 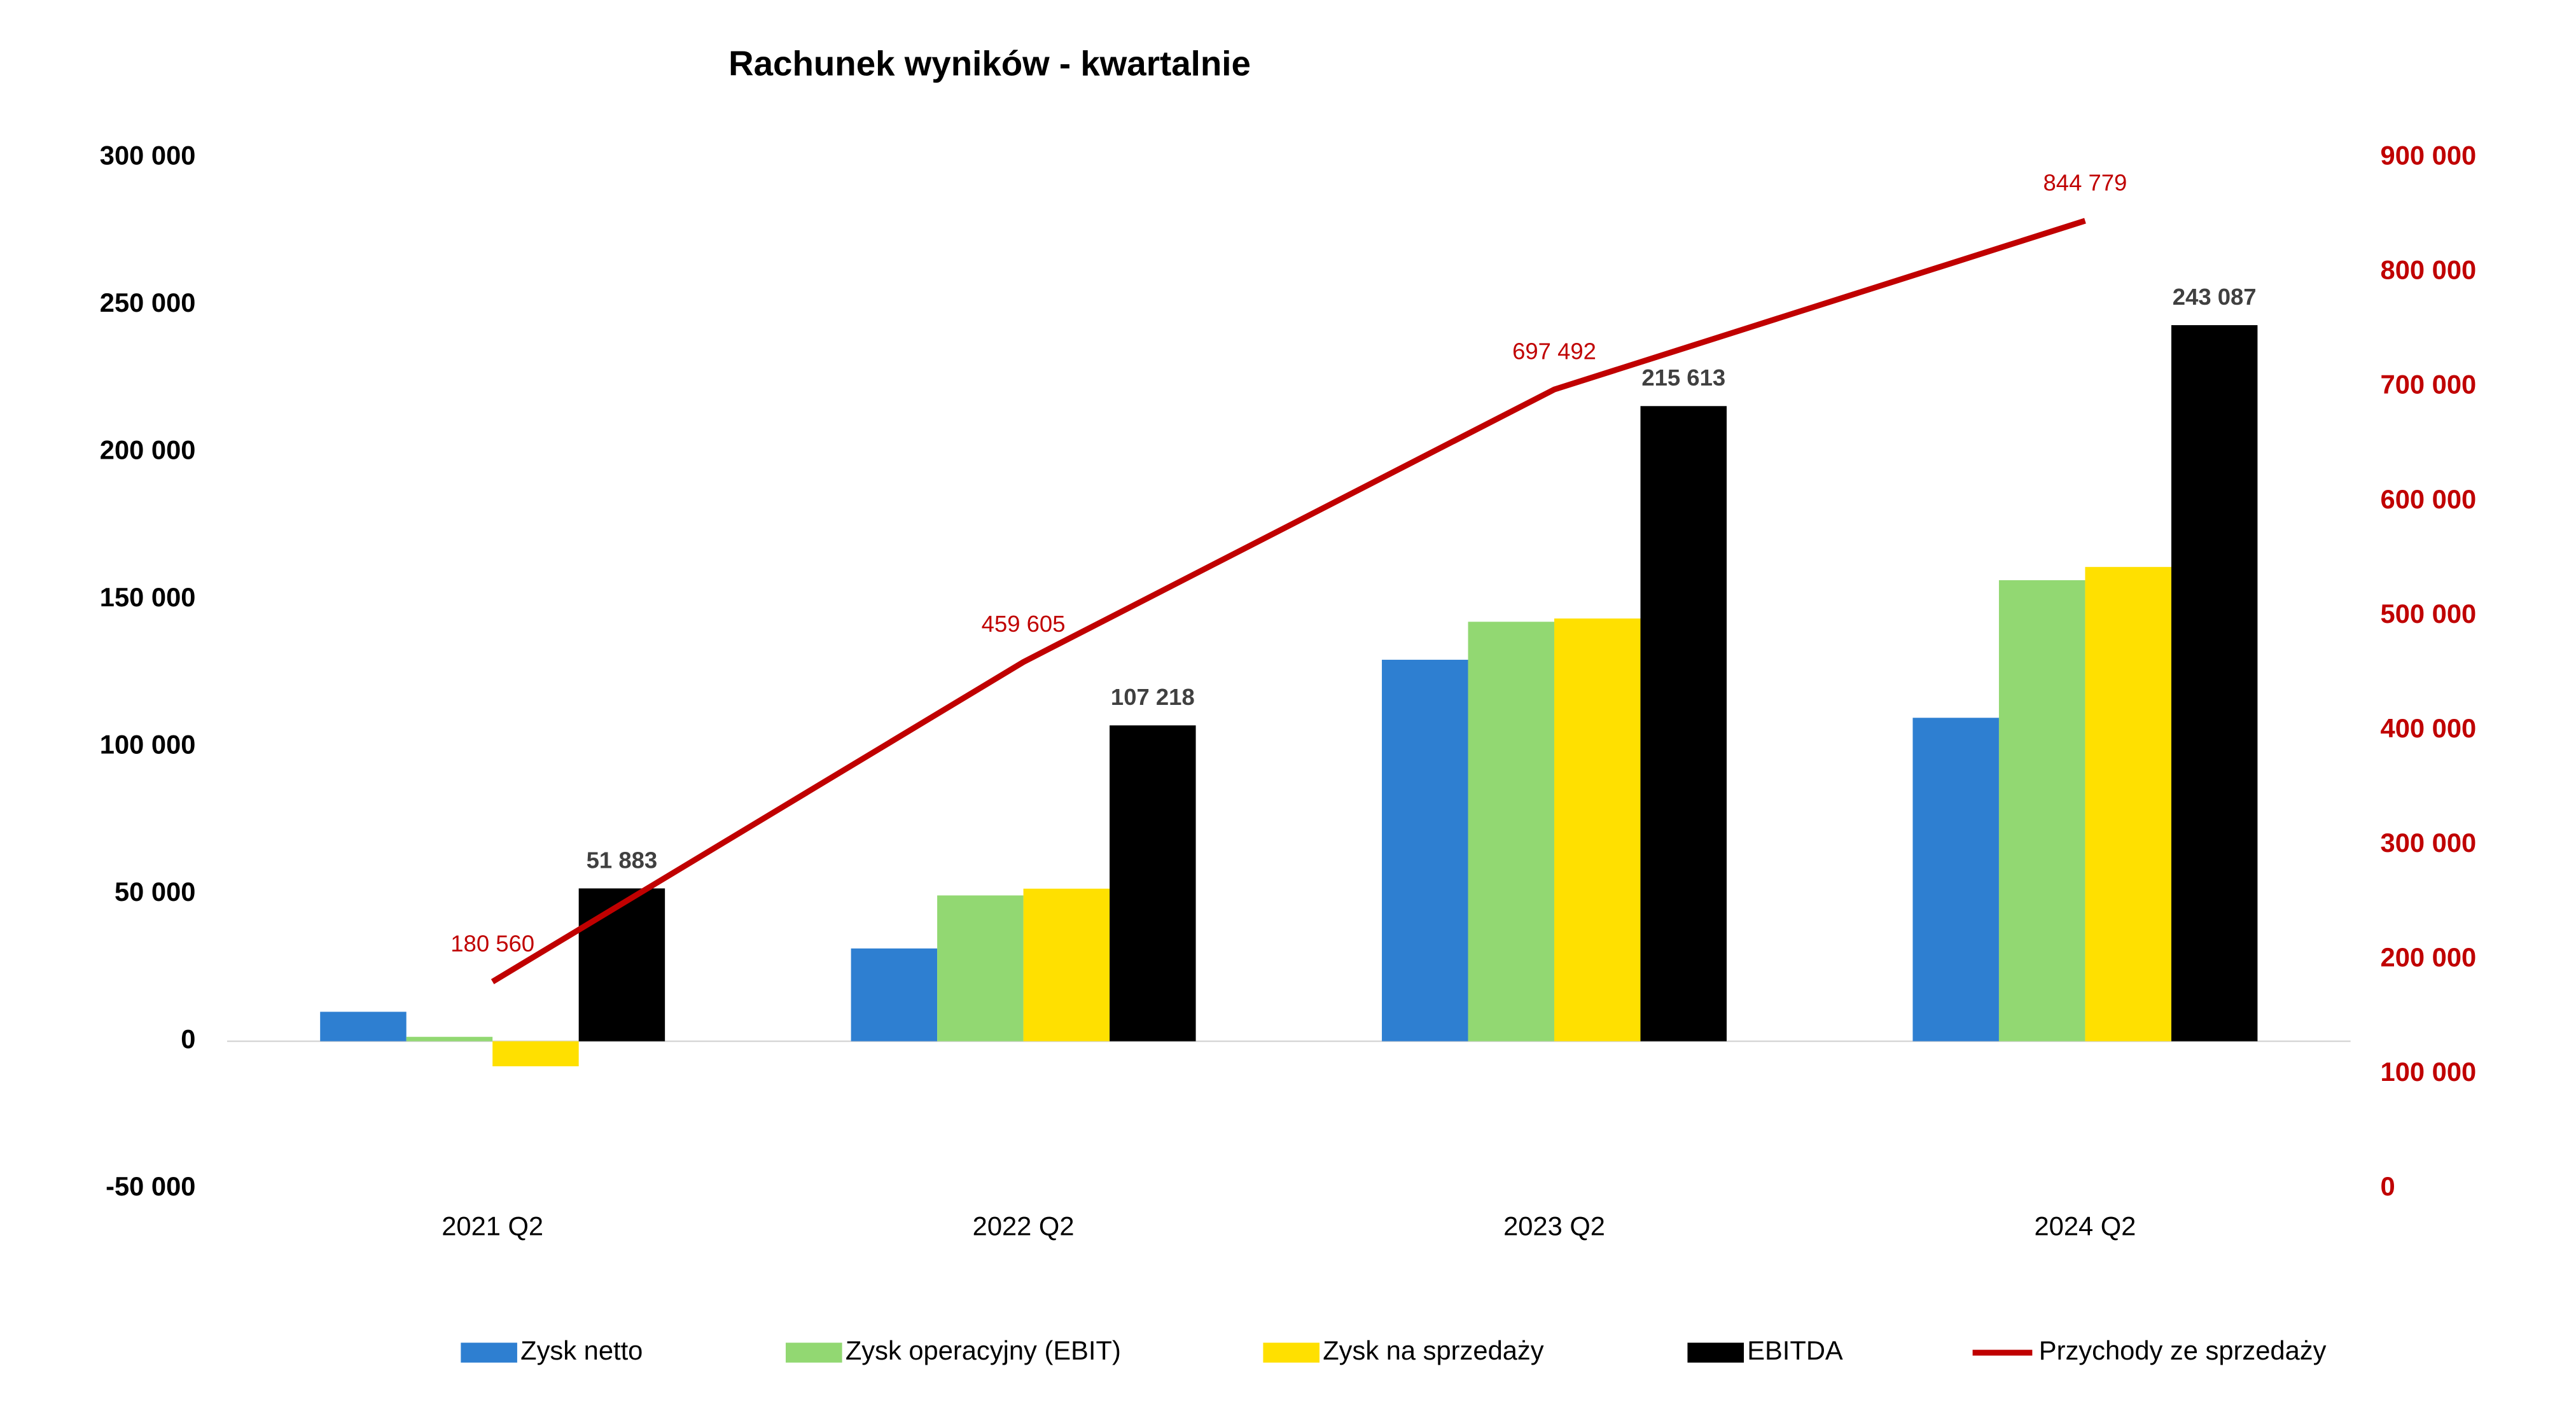 I want to click on y-tick-label: 250 000, so click(x=148, y=302).